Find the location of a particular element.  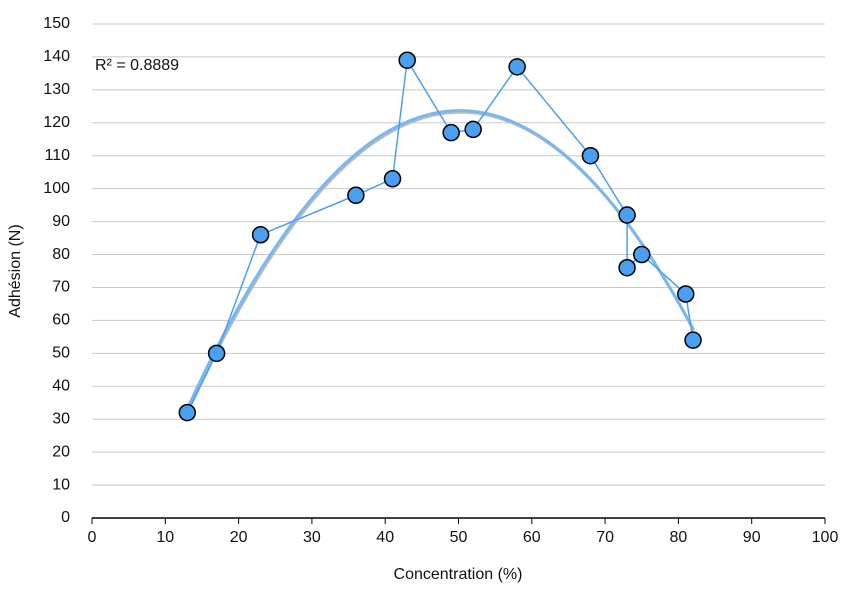

x-tick-label: 40 is located at coordinates (385, 537).